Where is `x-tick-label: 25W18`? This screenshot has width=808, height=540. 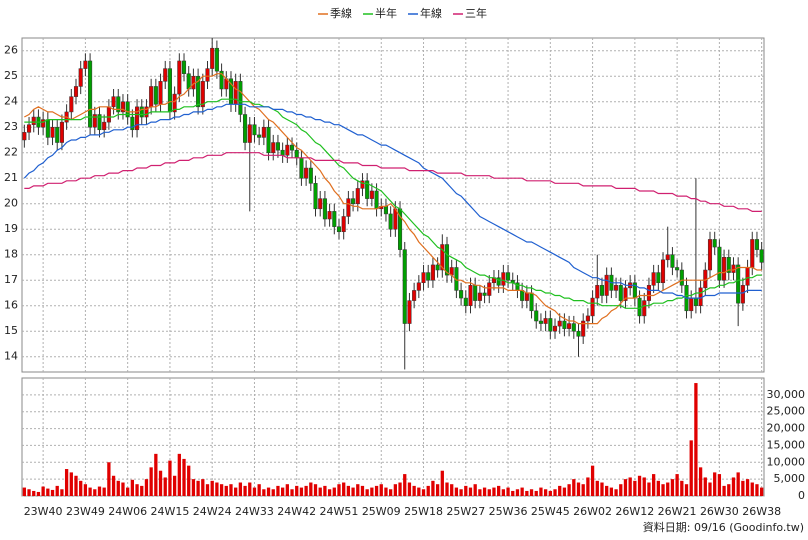
x-tick-label: 25W18 is located at coordinates (423, 511).